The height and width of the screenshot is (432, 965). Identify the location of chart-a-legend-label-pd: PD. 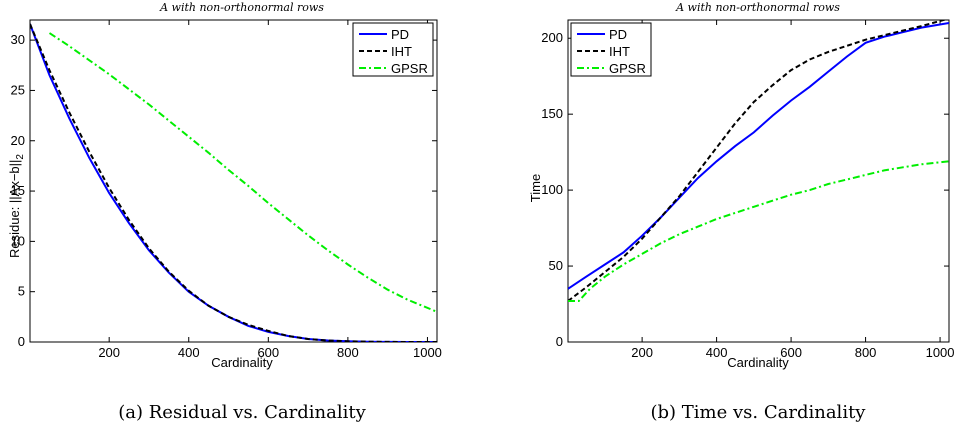
(400, 34).